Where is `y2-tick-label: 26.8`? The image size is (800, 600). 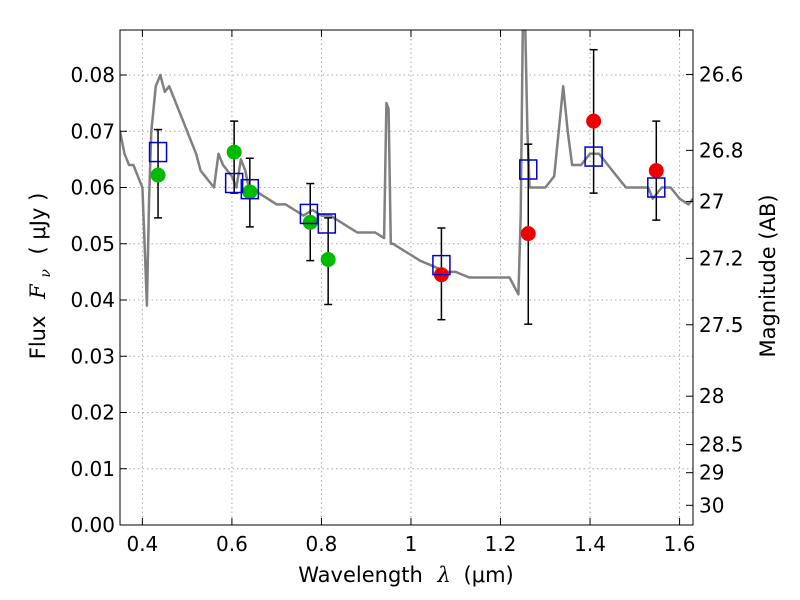
y2-tick-label: 26.8 is located at coordinates (721, 150).